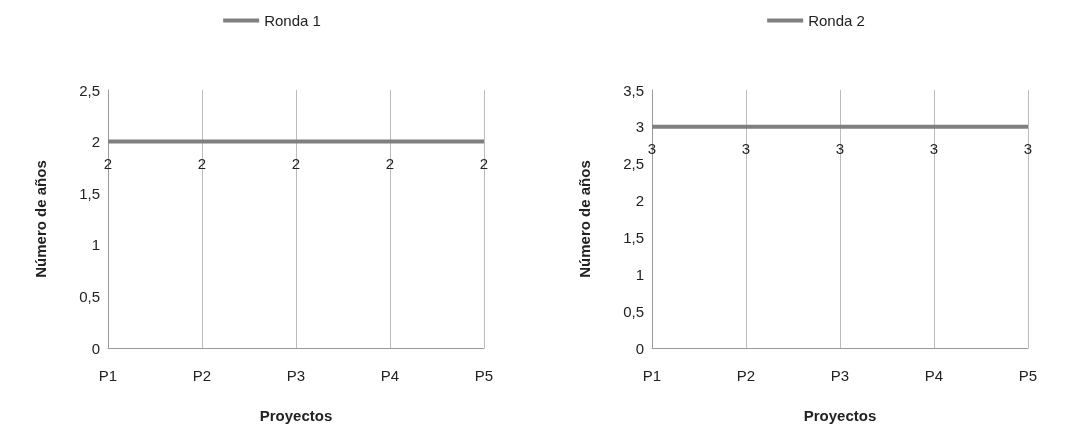 This screenshot has width=1089, height=448. I want to click on y-tick-label: 3,5, so click(633, 90).